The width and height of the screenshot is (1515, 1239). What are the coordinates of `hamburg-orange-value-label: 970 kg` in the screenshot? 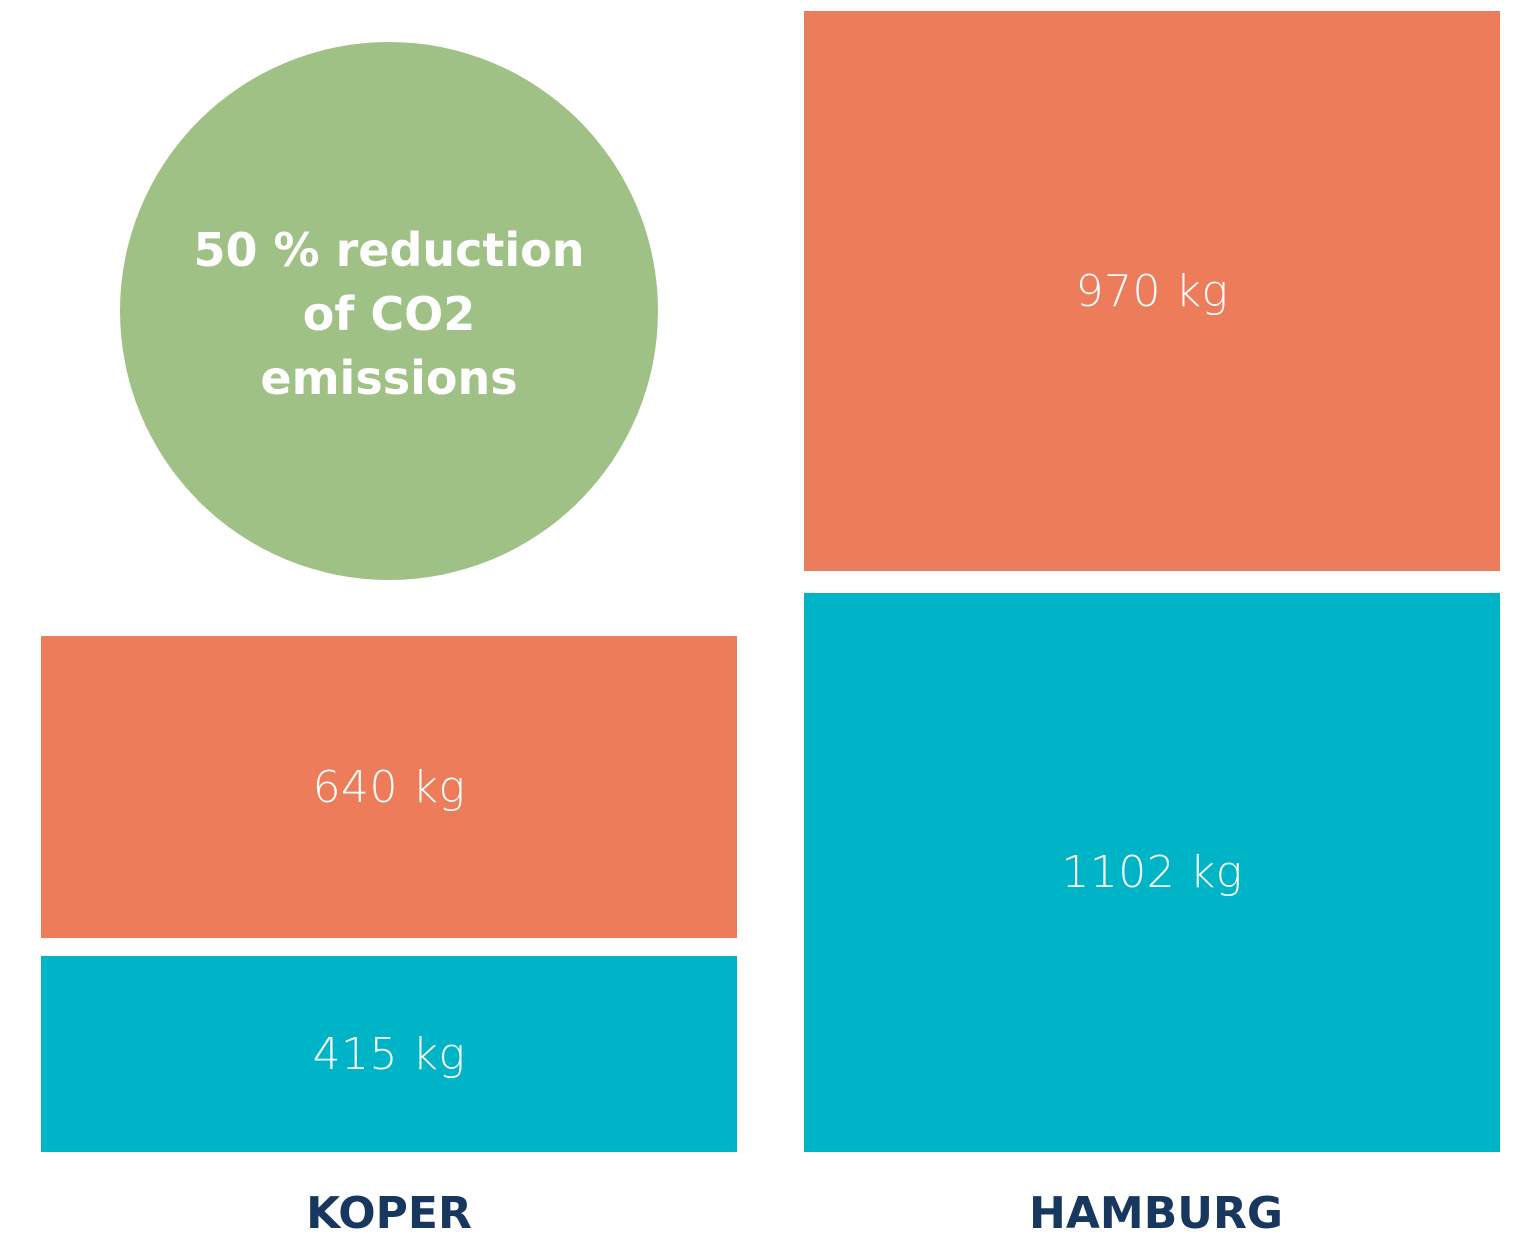 It's located at (1152, 291).